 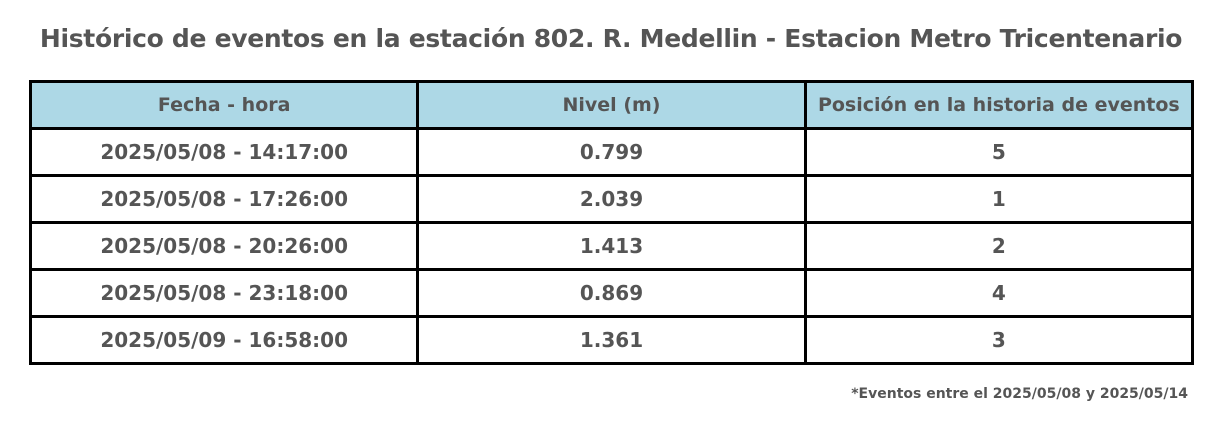 What do you see at coordinates (999, 340) in the screenshot?
I see `table-cell: 3` at bounding box center [999, 340].